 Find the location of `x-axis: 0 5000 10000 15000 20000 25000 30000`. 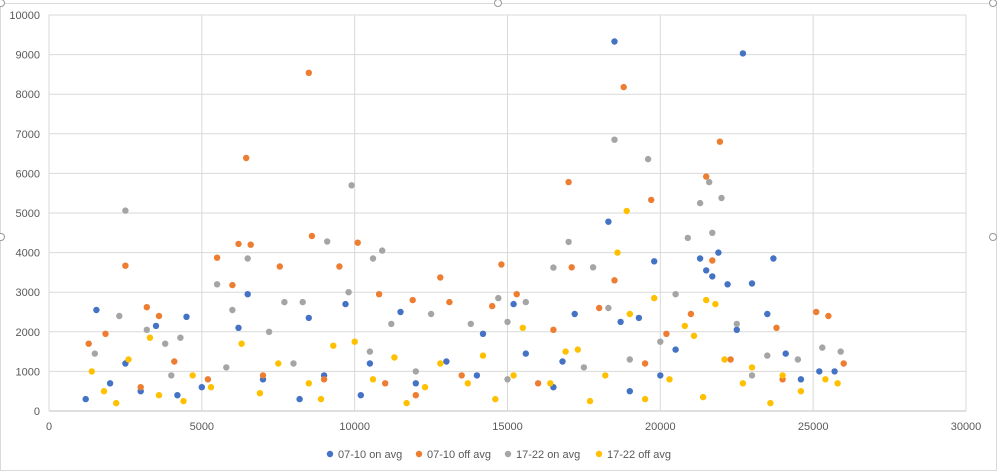

x-axis: 0 5000 10000 15000 20000 25000 30000 is located at coordinates (513, 427).